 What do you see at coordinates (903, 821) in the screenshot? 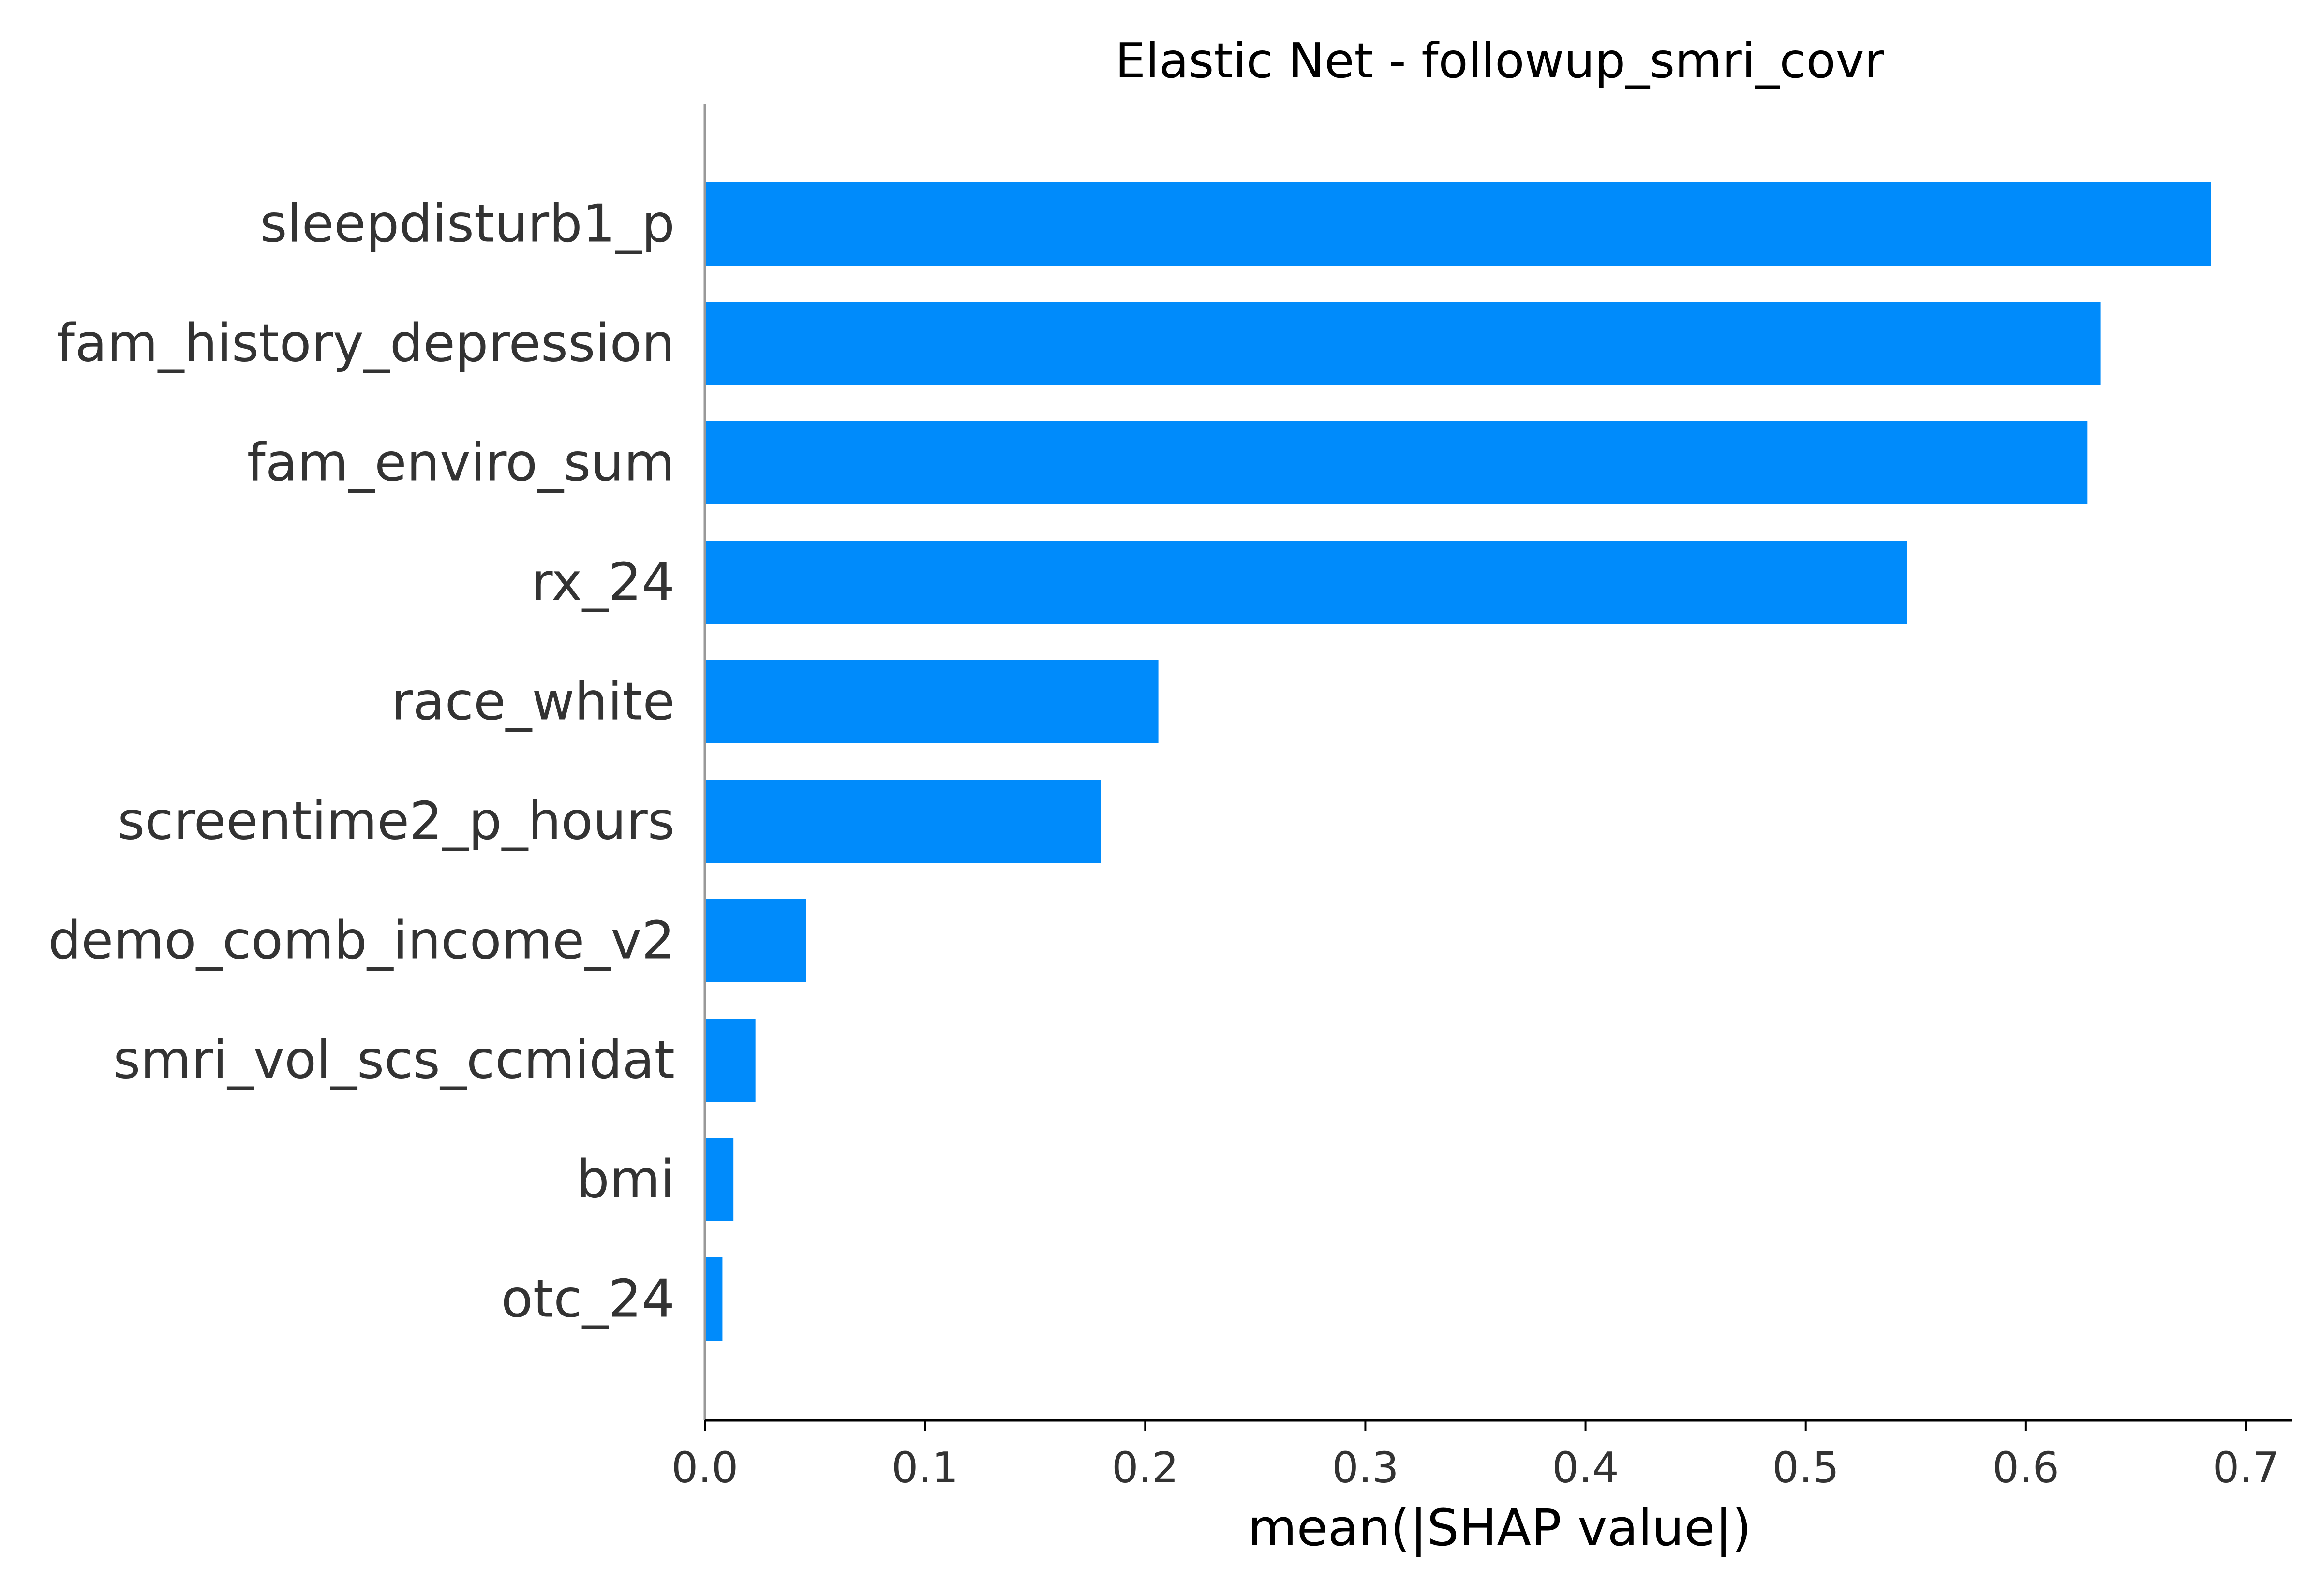
I see `bar-screentime2_p_hours` at bounding box center [903, 821].